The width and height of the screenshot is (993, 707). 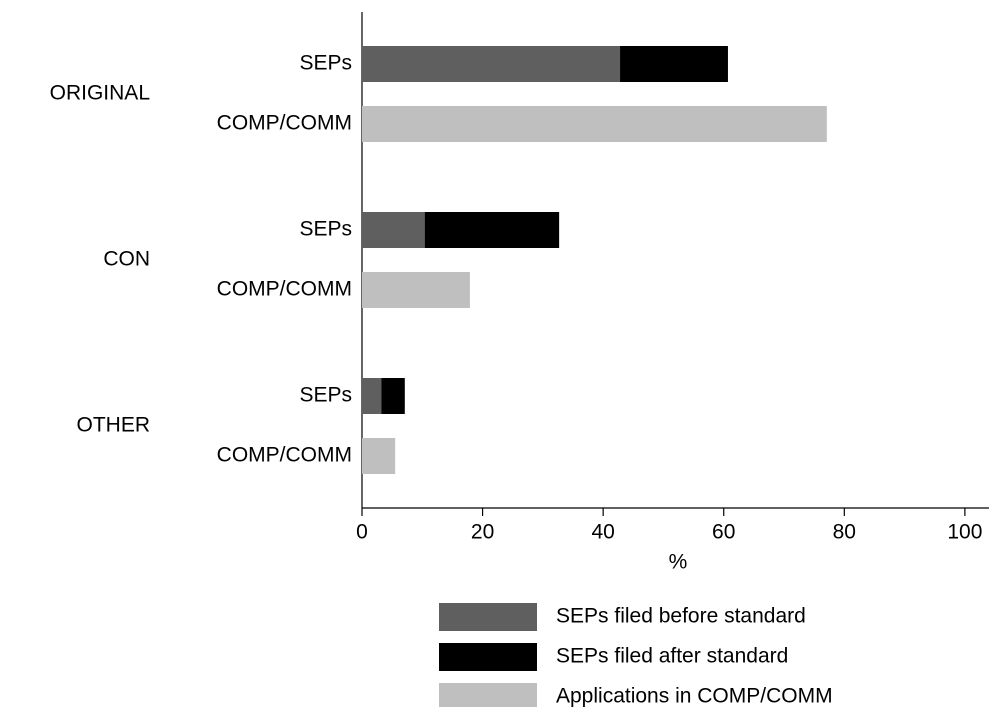 I want to click on group-label: CON, so click(x=126, y=259).